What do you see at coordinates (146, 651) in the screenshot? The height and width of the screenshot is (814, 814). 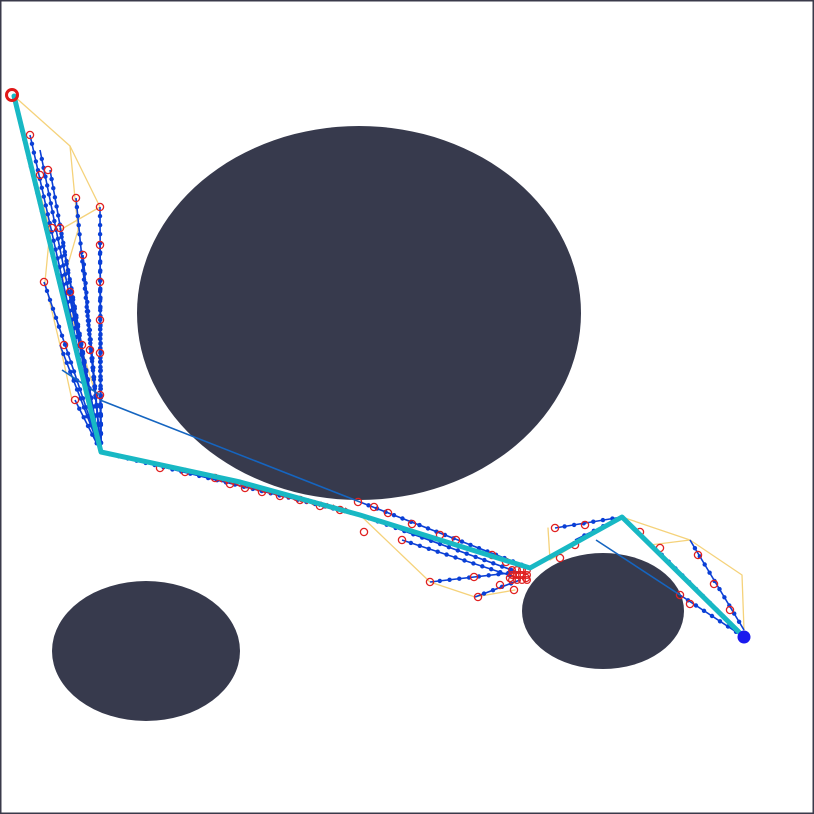 I see `obstacle-bottom-left` at bounding box center [146, 651].